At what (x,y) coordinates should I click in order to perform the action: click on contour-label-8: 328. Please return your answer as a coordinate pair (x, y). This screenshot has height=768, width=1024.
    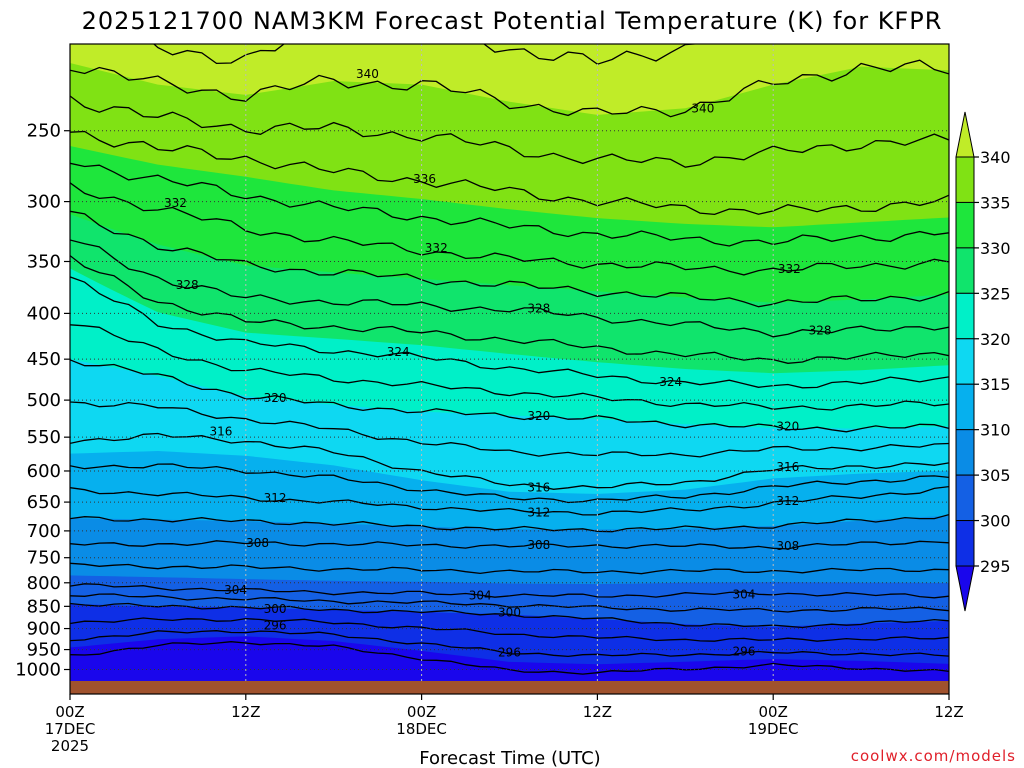
    Looking at the image, I should click on (820, 331).